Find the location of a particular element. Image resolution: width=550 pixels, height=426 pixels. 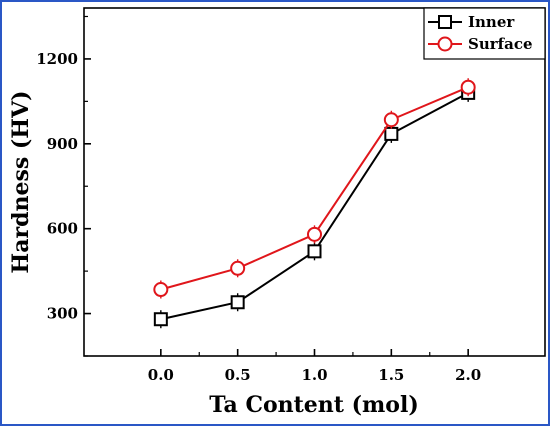

y-tick-label: 1200 is located at coordinates (57, 59).